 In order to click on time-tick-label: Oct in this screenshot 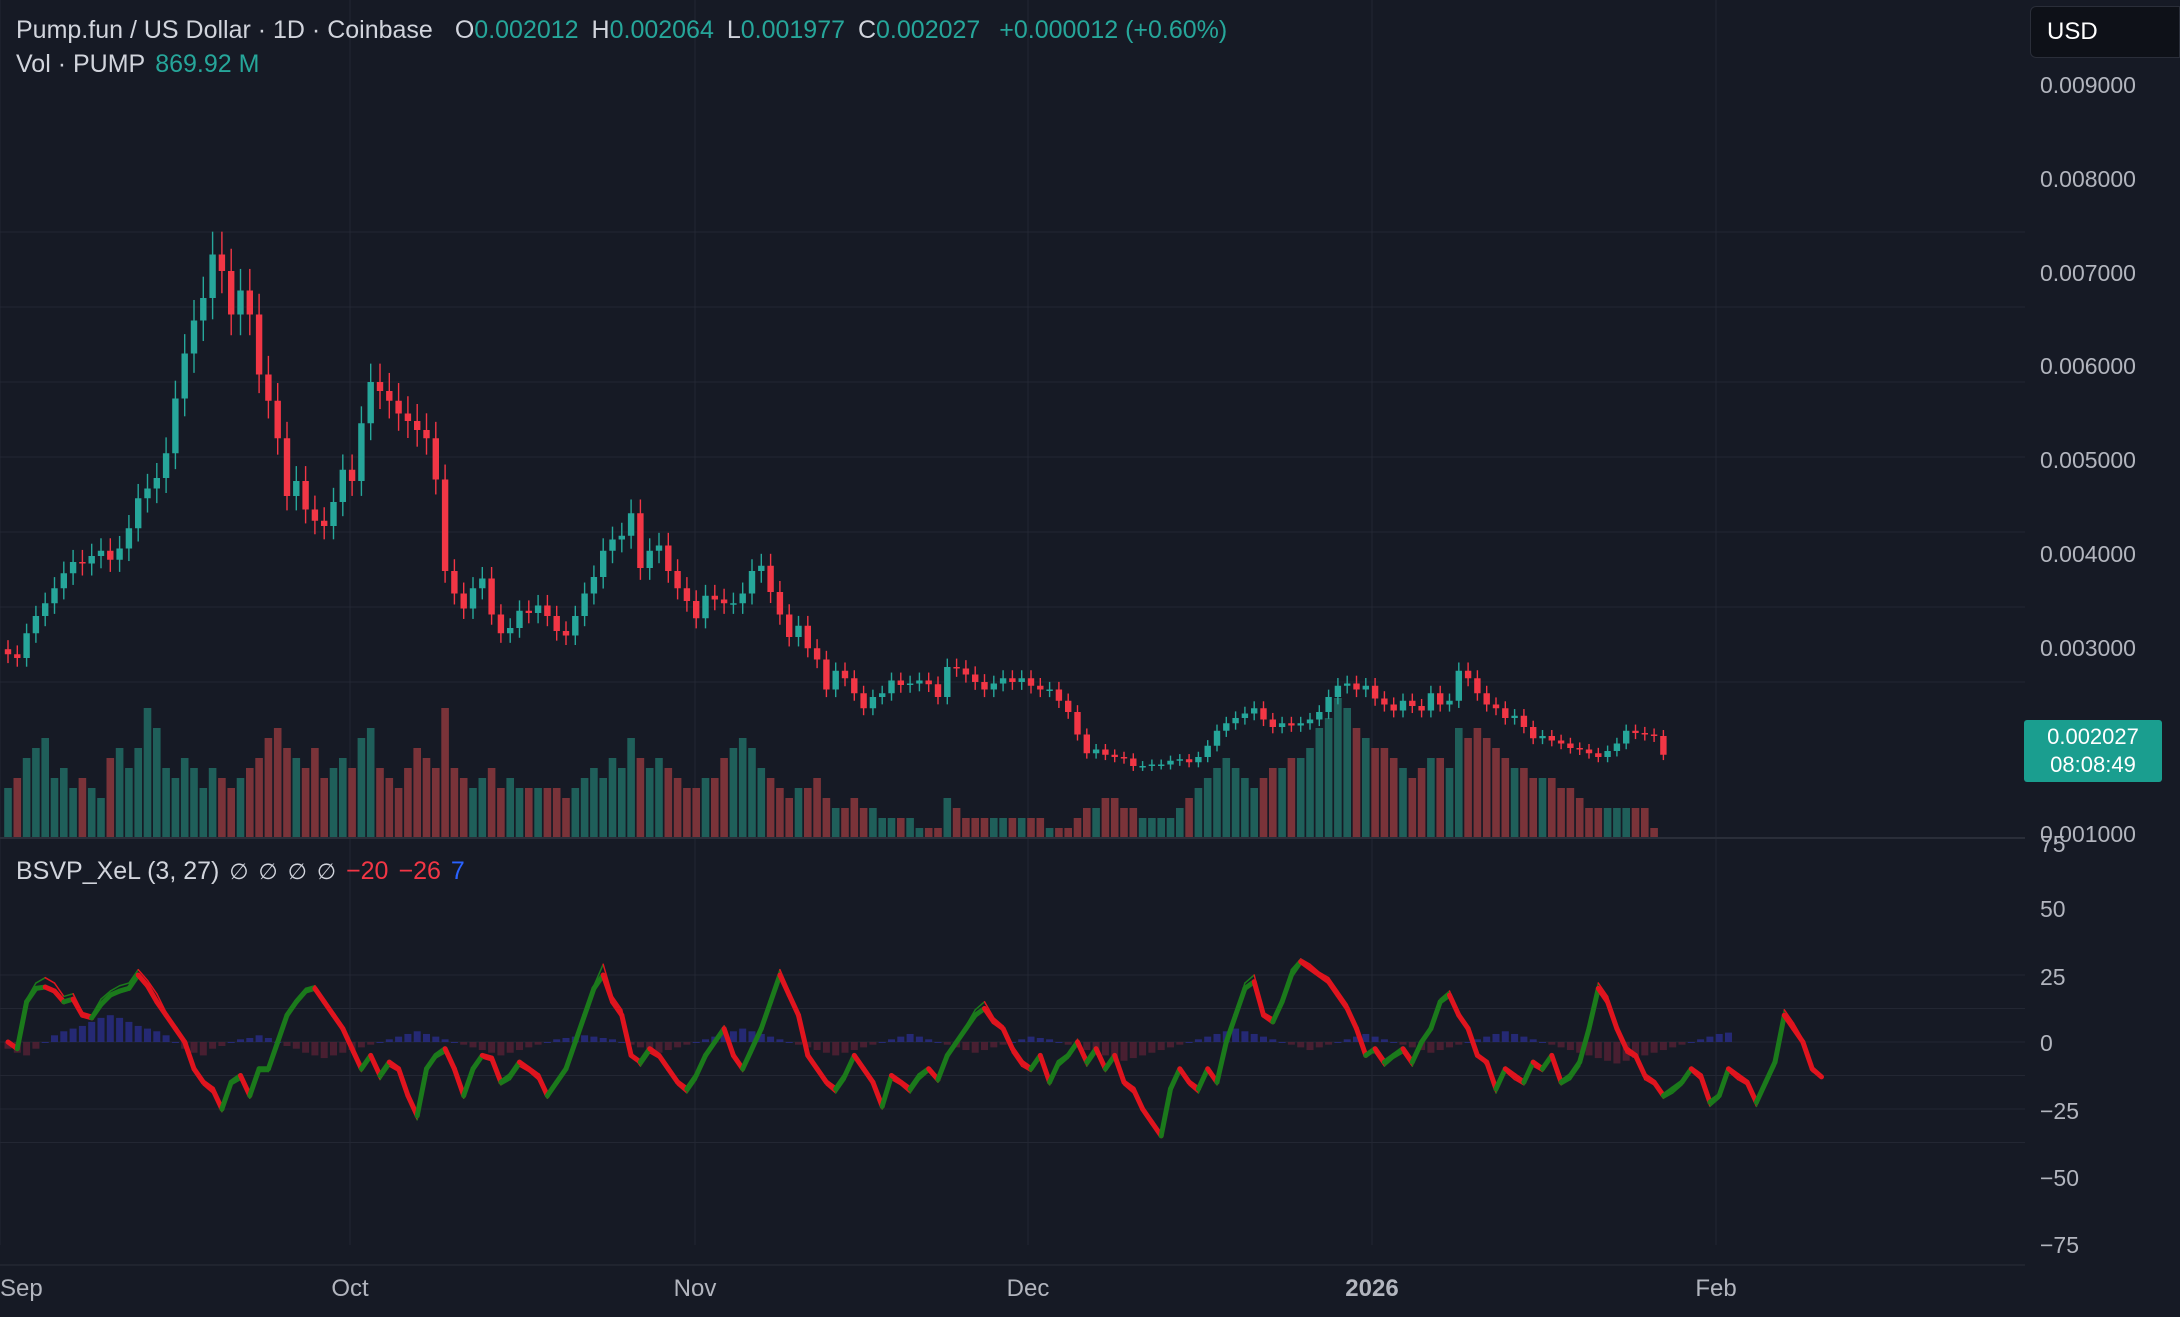, I will do `click(350, 1288)`.